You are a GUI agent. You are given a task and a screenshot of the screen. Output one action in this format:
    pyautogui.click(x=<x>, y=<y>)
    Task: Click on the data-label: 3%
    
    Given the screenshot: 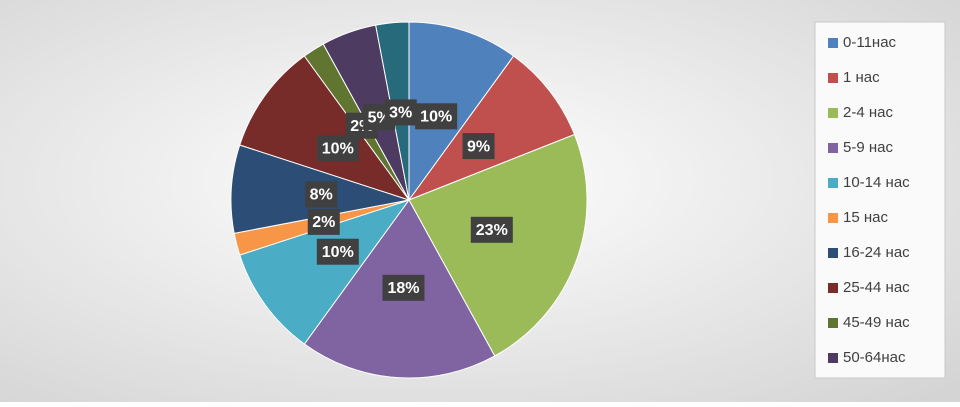 What is the action you would take?
    pyautogui.click(x=400, y=113)
    